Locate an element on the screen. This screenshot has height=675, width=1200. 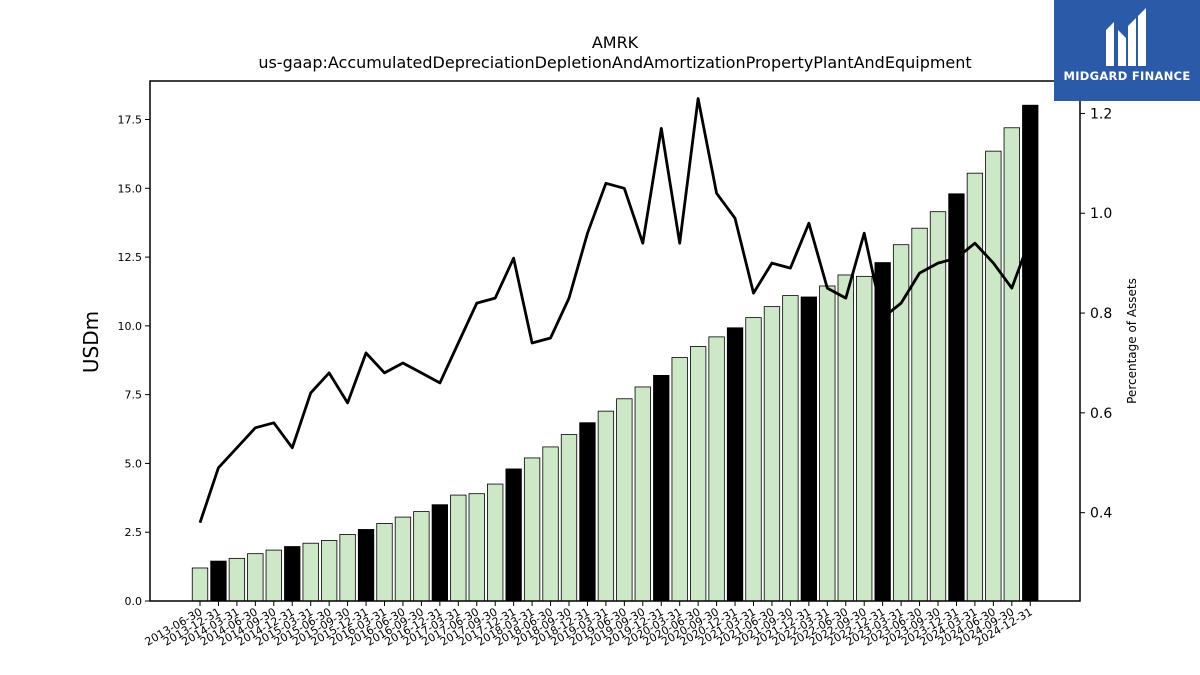
y-tick-label: 7.5 is located at coordinates (134, 395).